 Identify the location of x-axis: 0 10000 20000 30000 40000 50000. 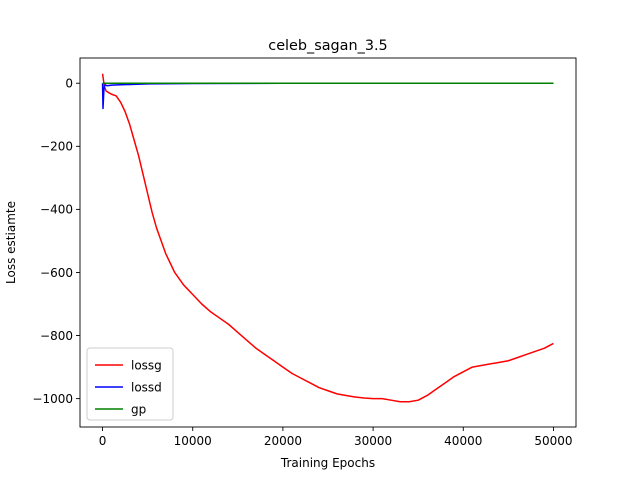
(336, 437).